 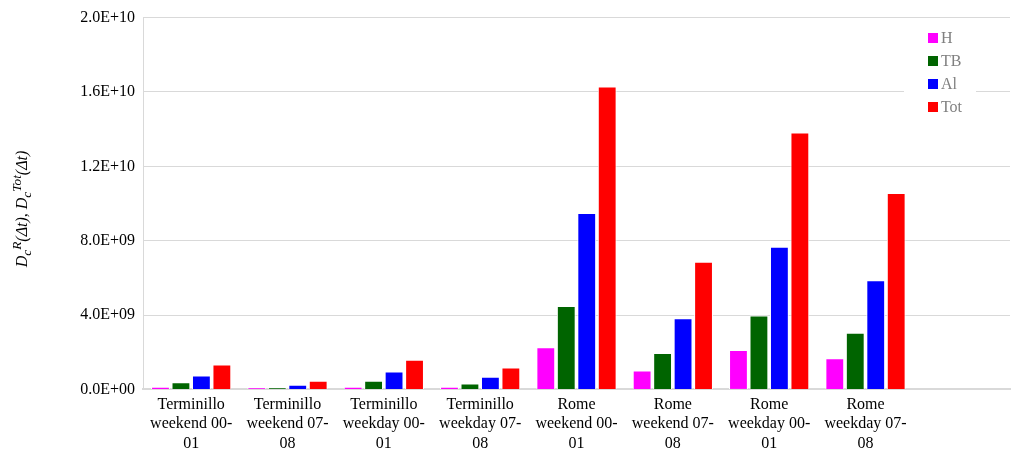 What do you see at coordinates (107, 16) in the screenshot?
I see `y-tick-label: 2.0E+10` at bounding box center [107, 16].